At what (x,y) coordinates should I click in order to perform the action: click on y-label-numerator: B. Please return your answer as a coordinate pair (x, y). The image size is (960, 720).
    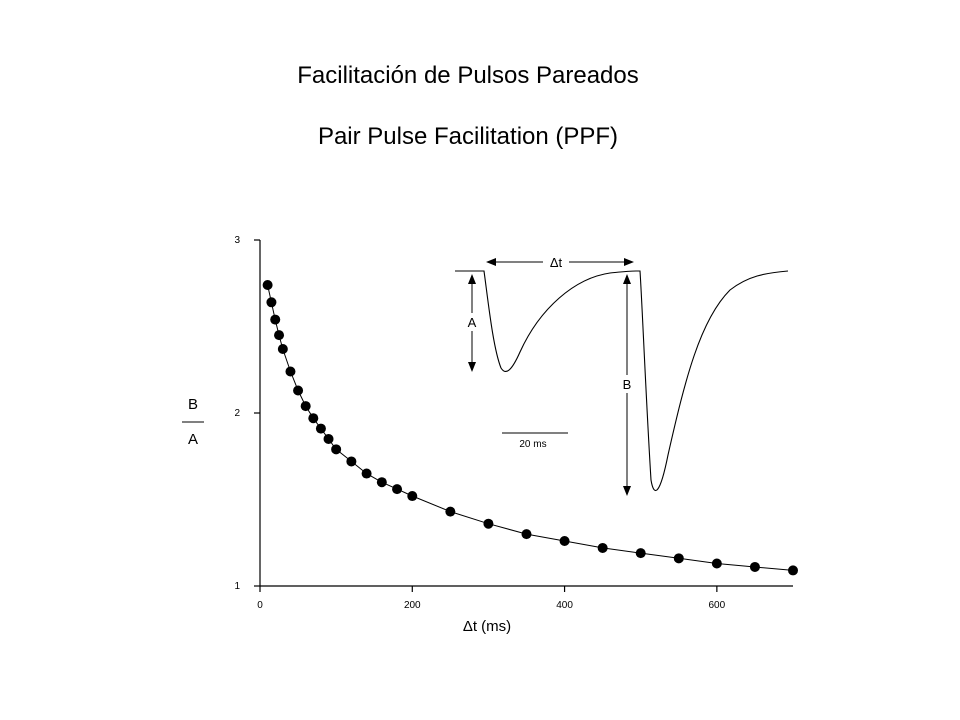
    Looking at the image, I should click on (193, 404).